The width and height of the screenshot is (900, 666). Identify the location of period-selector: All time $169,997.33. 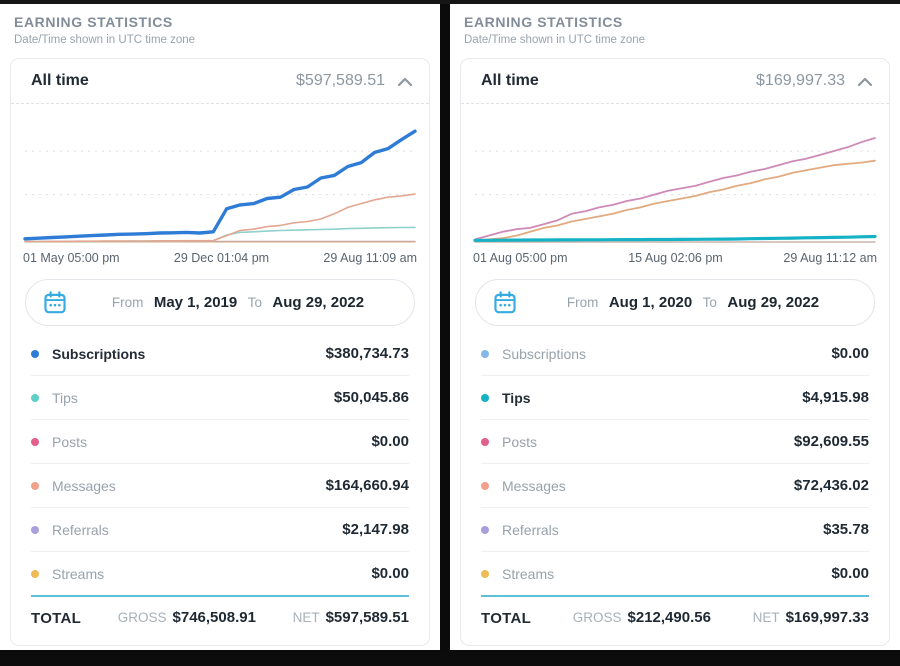
(675, 81).